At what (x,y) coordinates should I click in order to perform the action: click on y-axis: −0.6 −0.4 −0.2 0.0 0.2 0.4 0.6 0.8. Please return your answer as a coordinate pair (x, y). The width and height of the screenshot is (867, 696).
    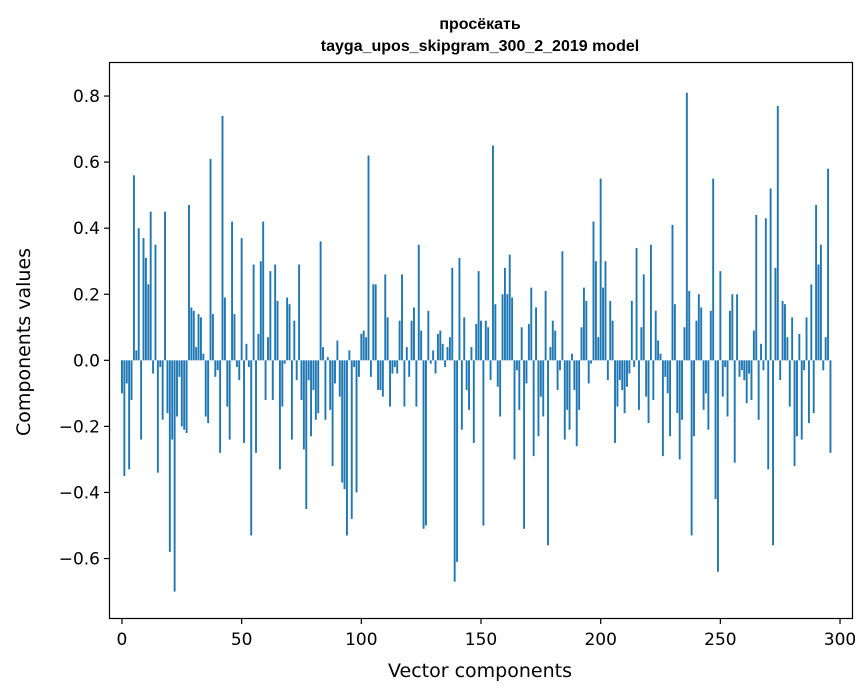
    Looking at the image, I should click on (84, 328).